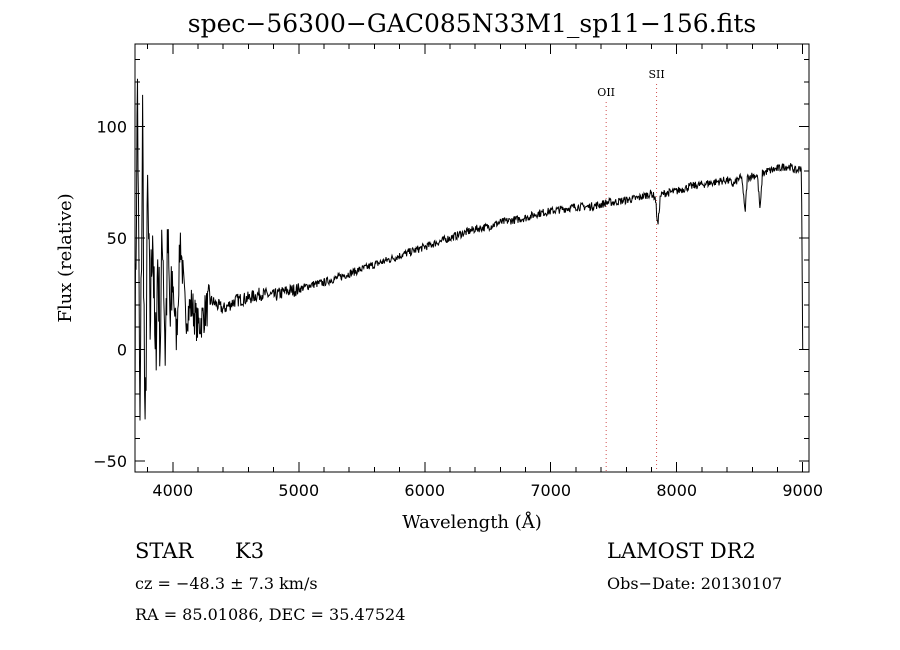 This screenshot has width=900, height=650. I want to click on x-tick-label: 8000, so click(676, 490).